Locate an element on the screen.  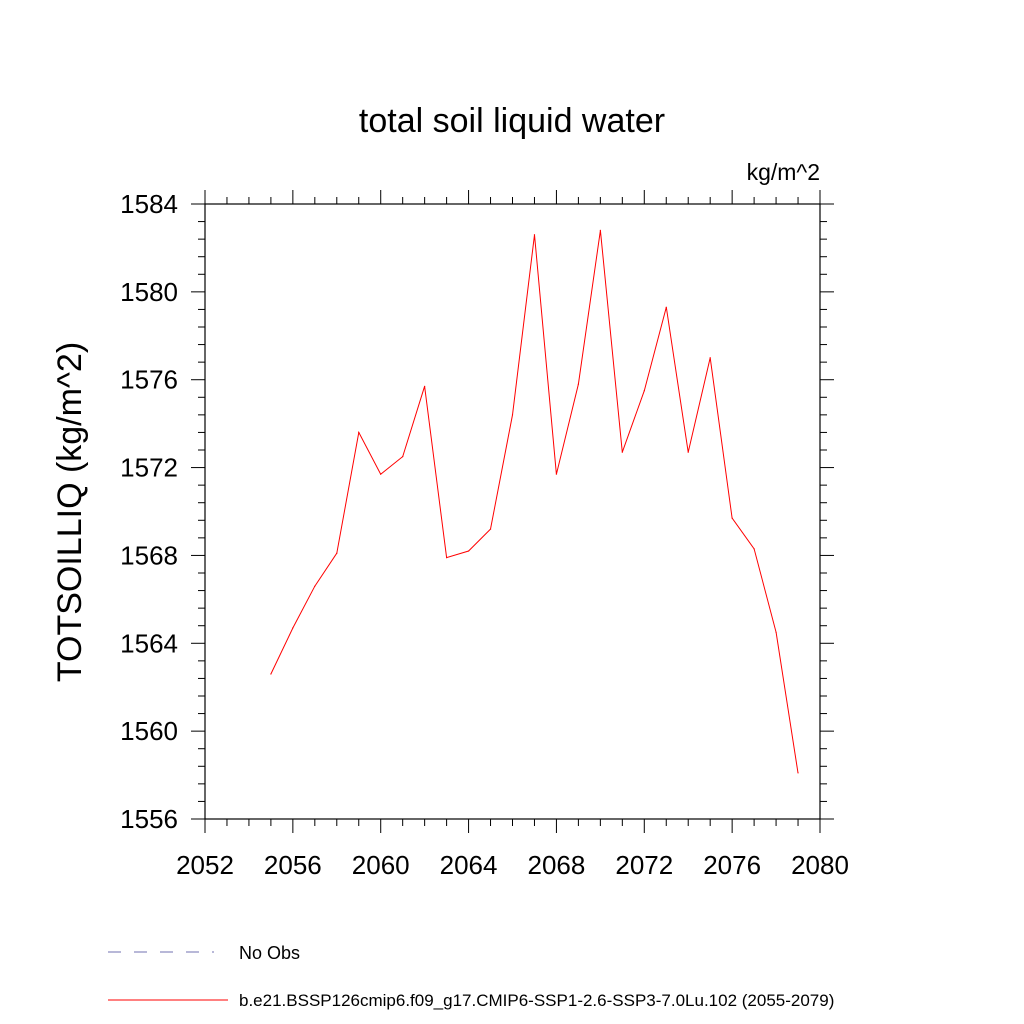
y-tick-label: 1568 is located at coordinates (149, 555).